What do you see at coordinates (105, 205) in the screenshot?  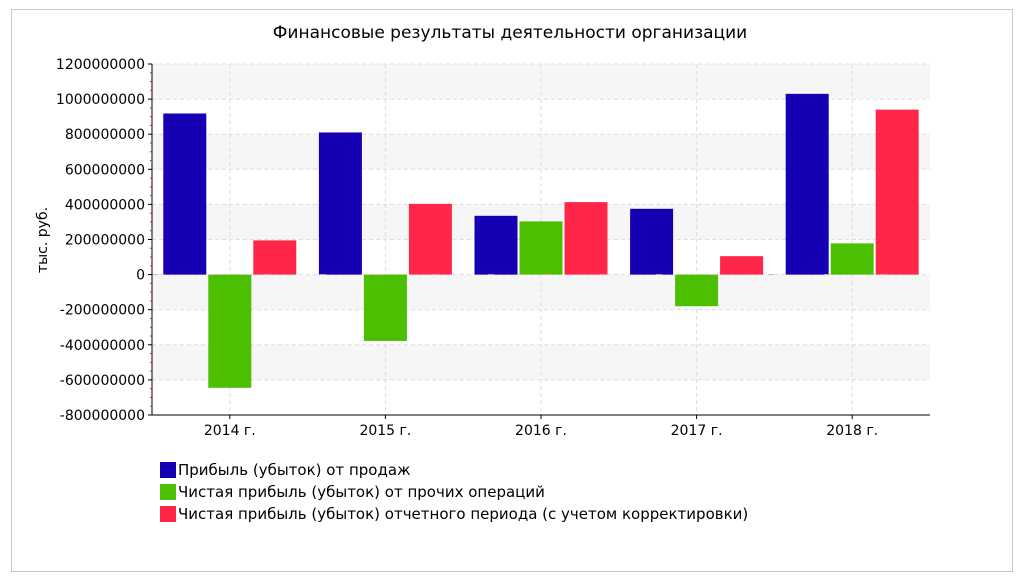 I see `y-tick-label: 400000000` at bounding box center [105, 205].